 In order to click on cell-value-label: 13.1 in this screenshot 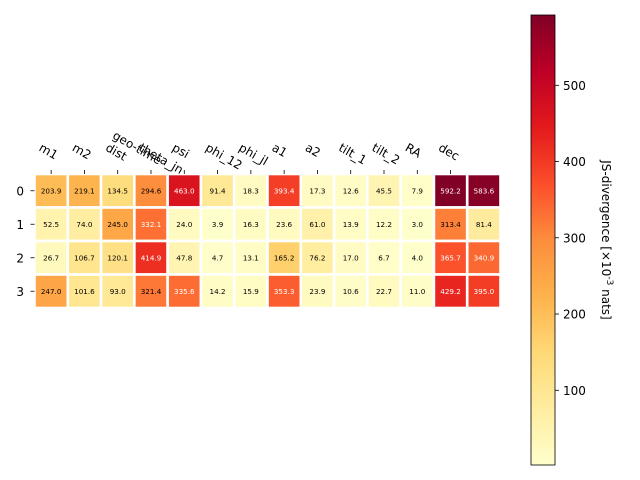, I will do `click(251, 257)`.